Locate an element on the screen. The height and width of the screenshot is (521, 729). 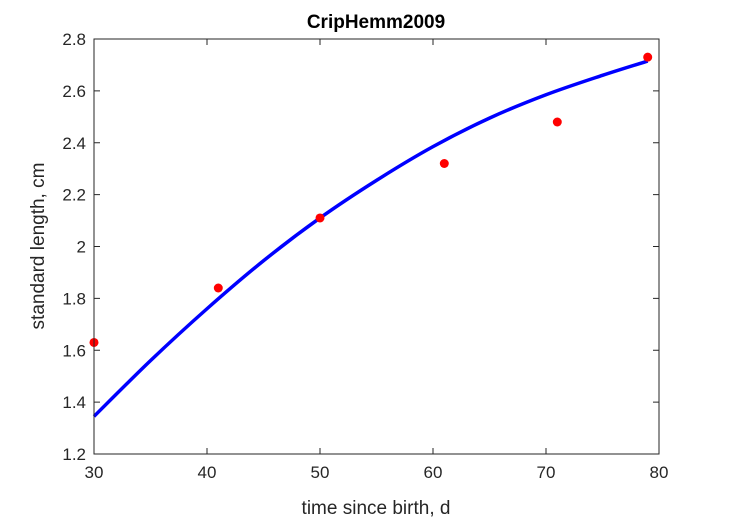
x-tick-label: 80 is located at coordinates (659, 472).